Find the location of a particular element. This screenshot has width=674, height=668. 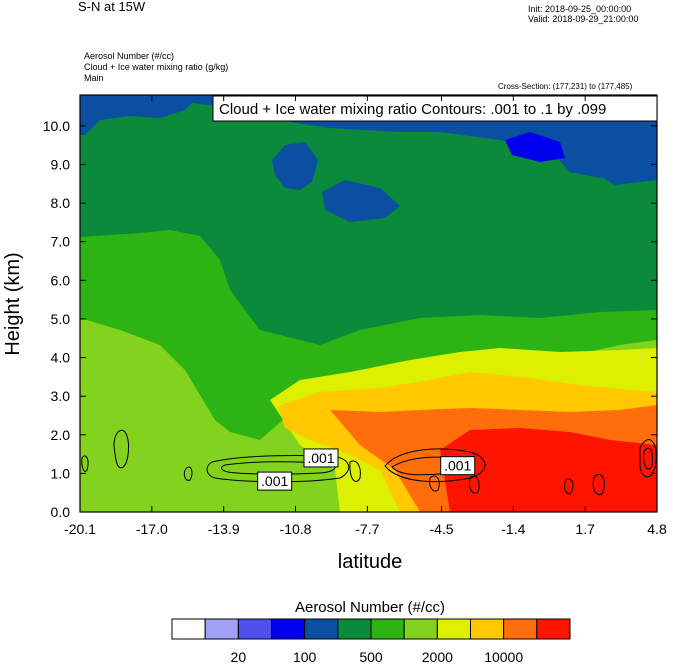

cross-section-label: Cross-Section: (177,231) to (177,485) is located at coordinates (565, 86).